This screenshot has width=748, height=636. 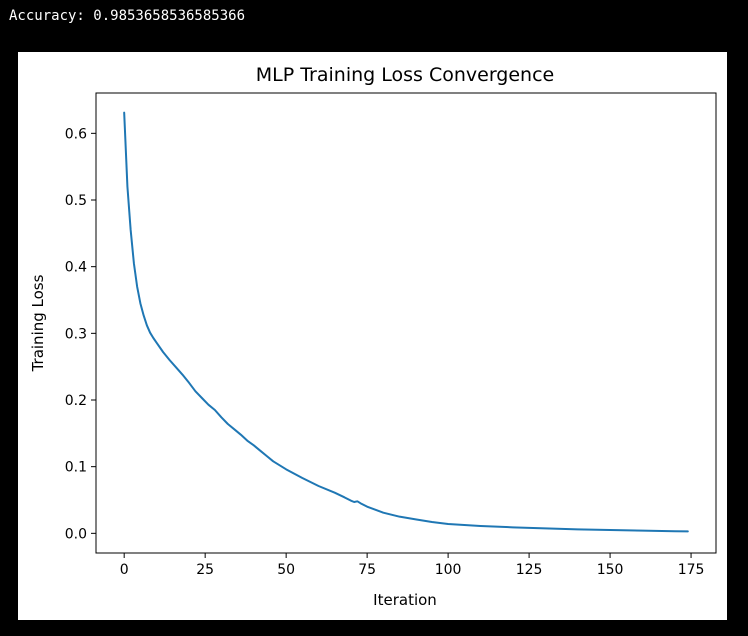 What do you see at coordinates (367, 570) in the screenshot?
I see `x-tick-label: 75` at bounding box center [367, 570].